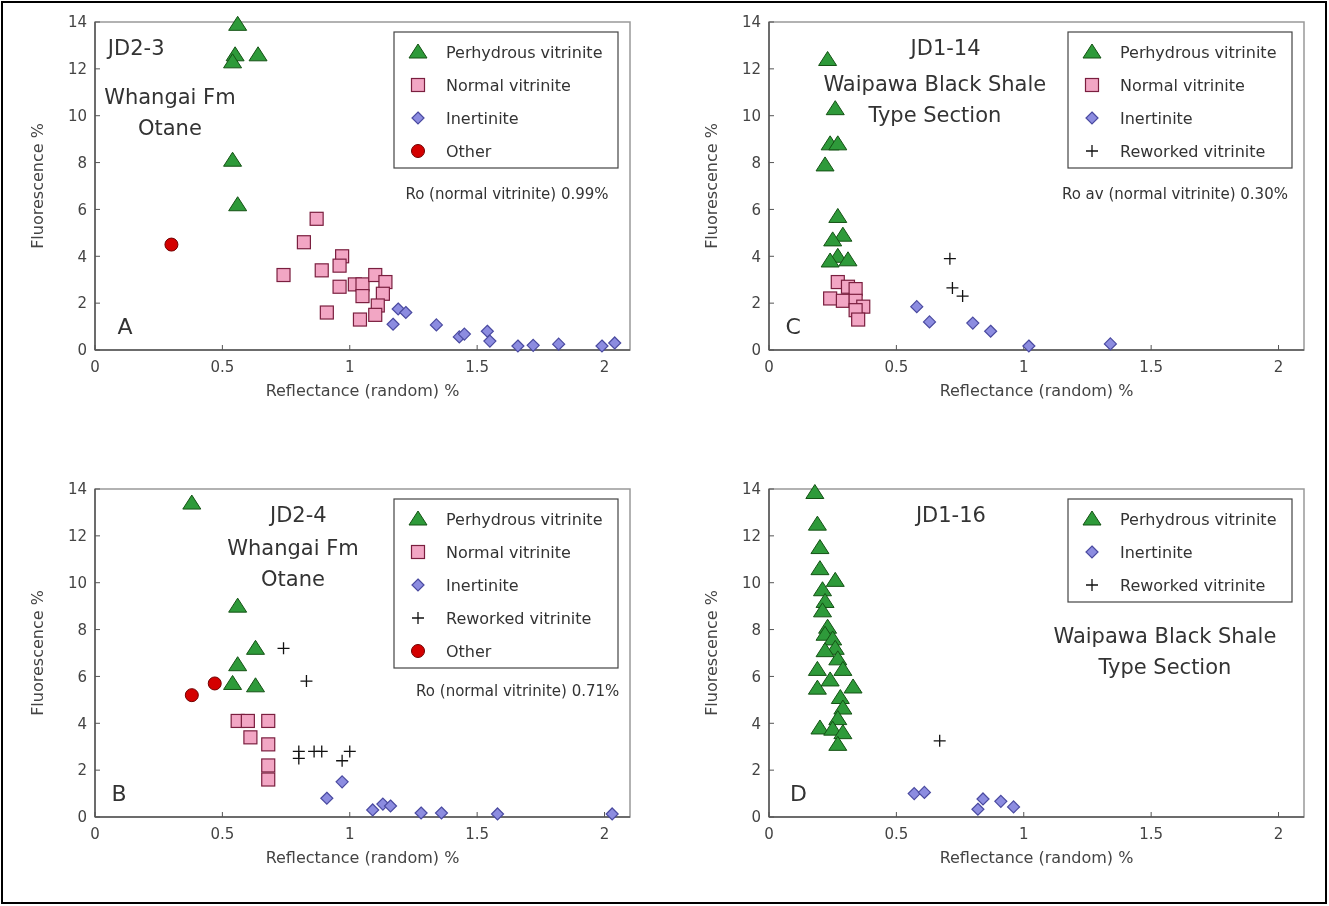  Describe the element at coordinates (469, 151) in the screenshot. I see `legend-label: Other` at that location.